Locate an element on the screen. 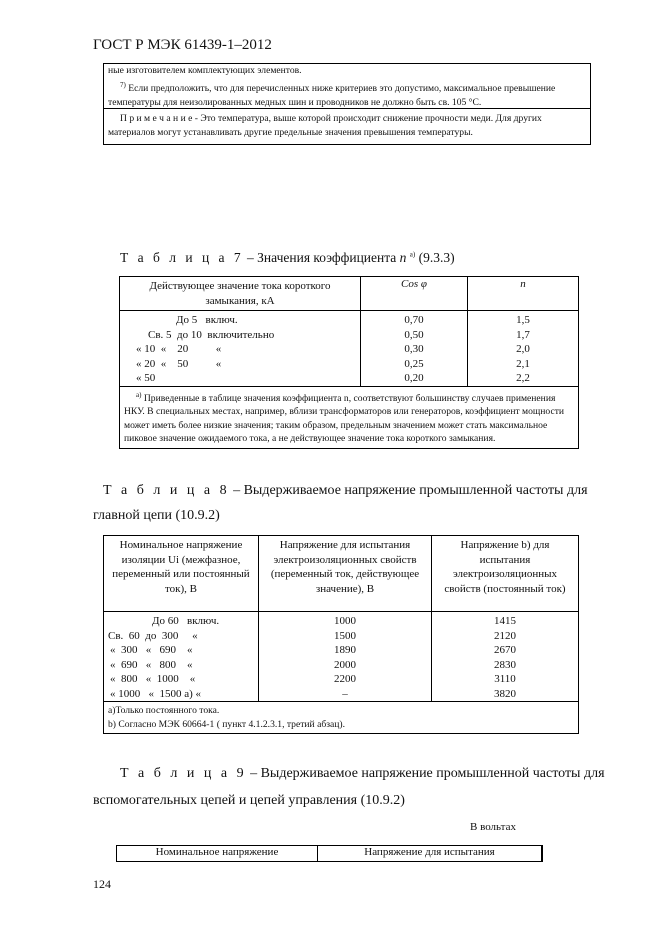  table-row: « 800 « 1000 «2200 3110 is located at coordinates (341, 679).